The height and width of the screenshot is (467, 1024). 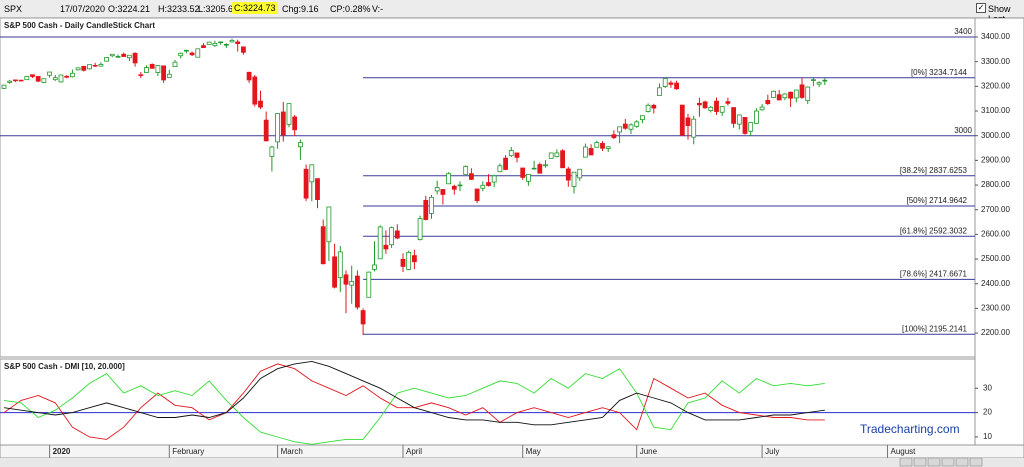 I want to click on scroll-left, so click(x=906, y=462).